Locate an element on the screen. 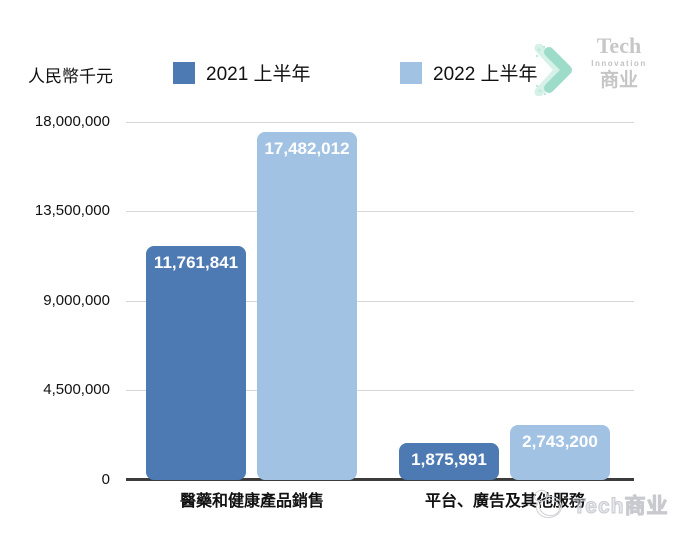 The image size is (694, 536). brand-logo: Tech Innovation 商业 is located at coordinates (598, 69).